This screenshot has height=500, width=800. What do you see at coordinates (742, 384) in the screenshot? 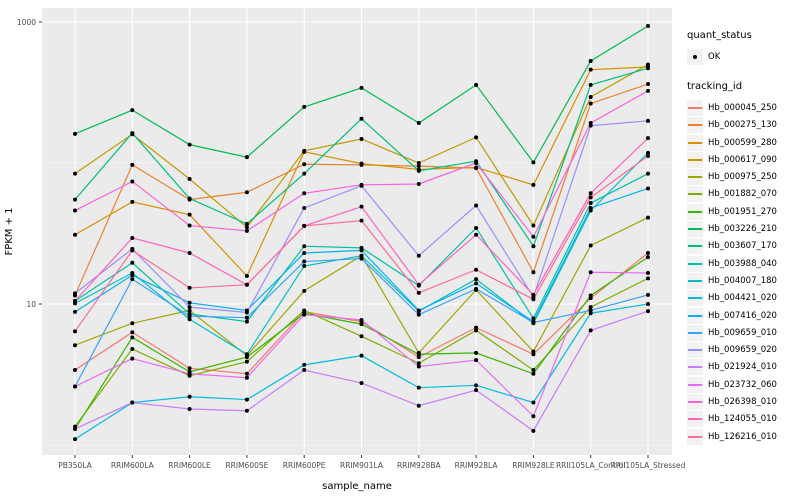
I see `legend-item-label: Hb_023732_060` at bounding box center [742, 384].